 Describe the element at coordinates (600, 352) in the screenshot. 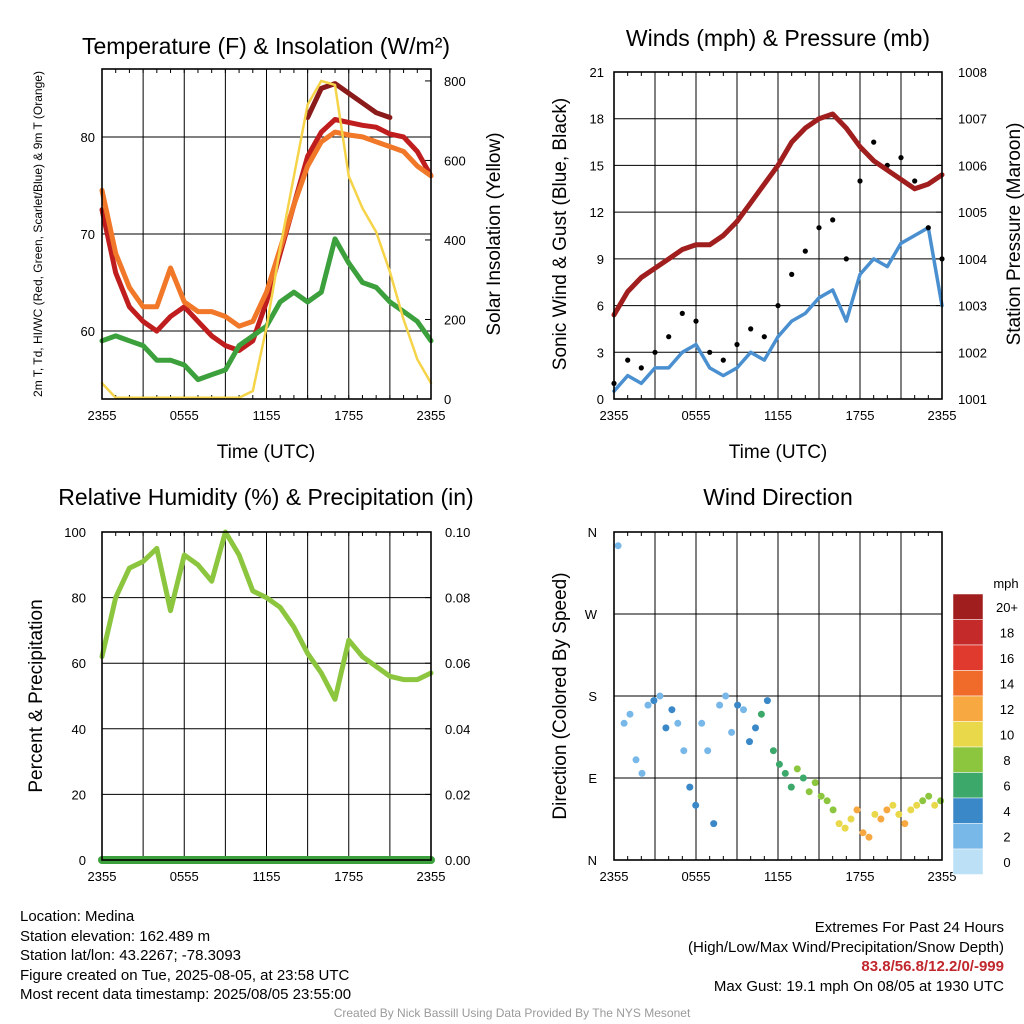

I see `y-tick-label: 3` at that location.